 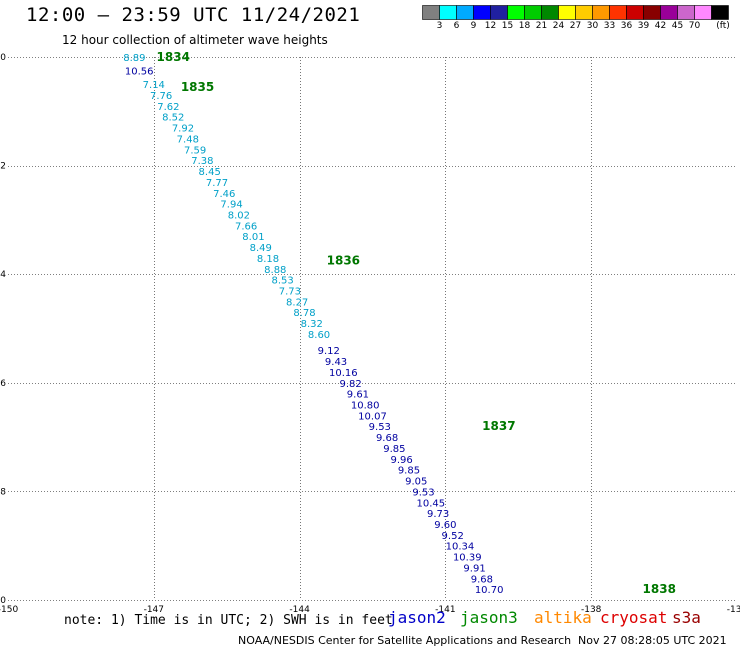 I want to click on wave-height-label: 8.52, so click(x=173, y=118).